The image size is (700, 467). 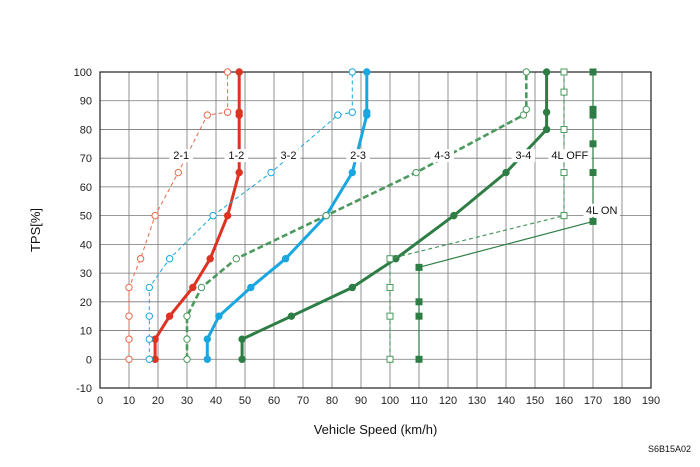 What do you see at coordinates (100, 401) in the screenshot?
I see `x-tick-label: 0` at bounding box center [100, 401].